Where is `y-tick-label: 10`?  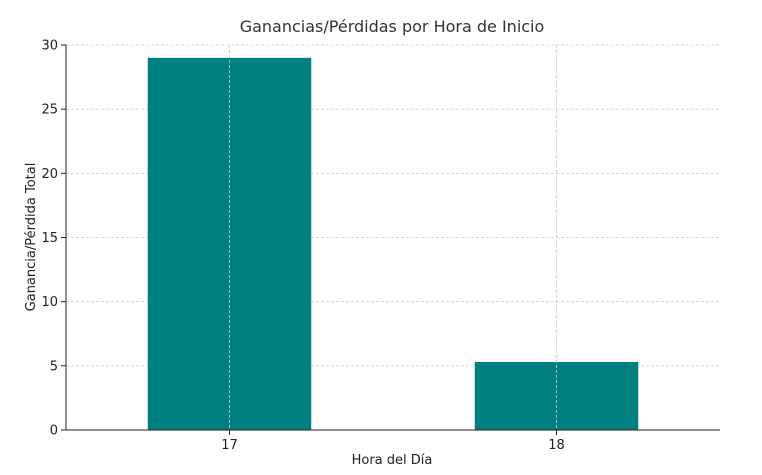 y-tick-label: 10 is located at coordinates (49, 302).